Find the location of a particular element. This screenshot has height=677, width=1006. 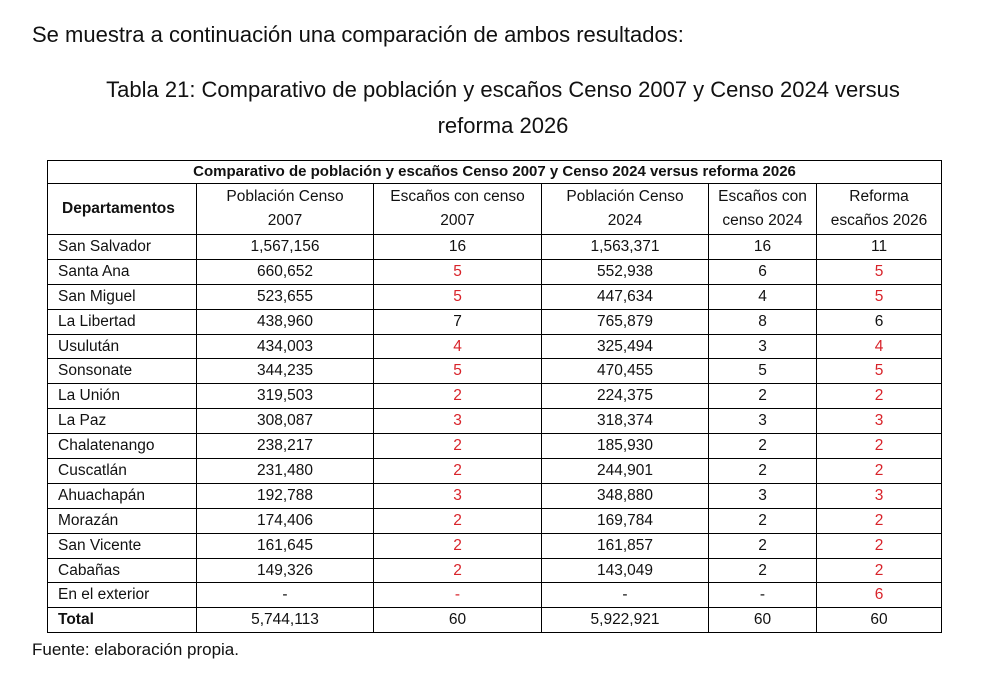

cell-departamento: La Unión is located at coordinates (122, 396).